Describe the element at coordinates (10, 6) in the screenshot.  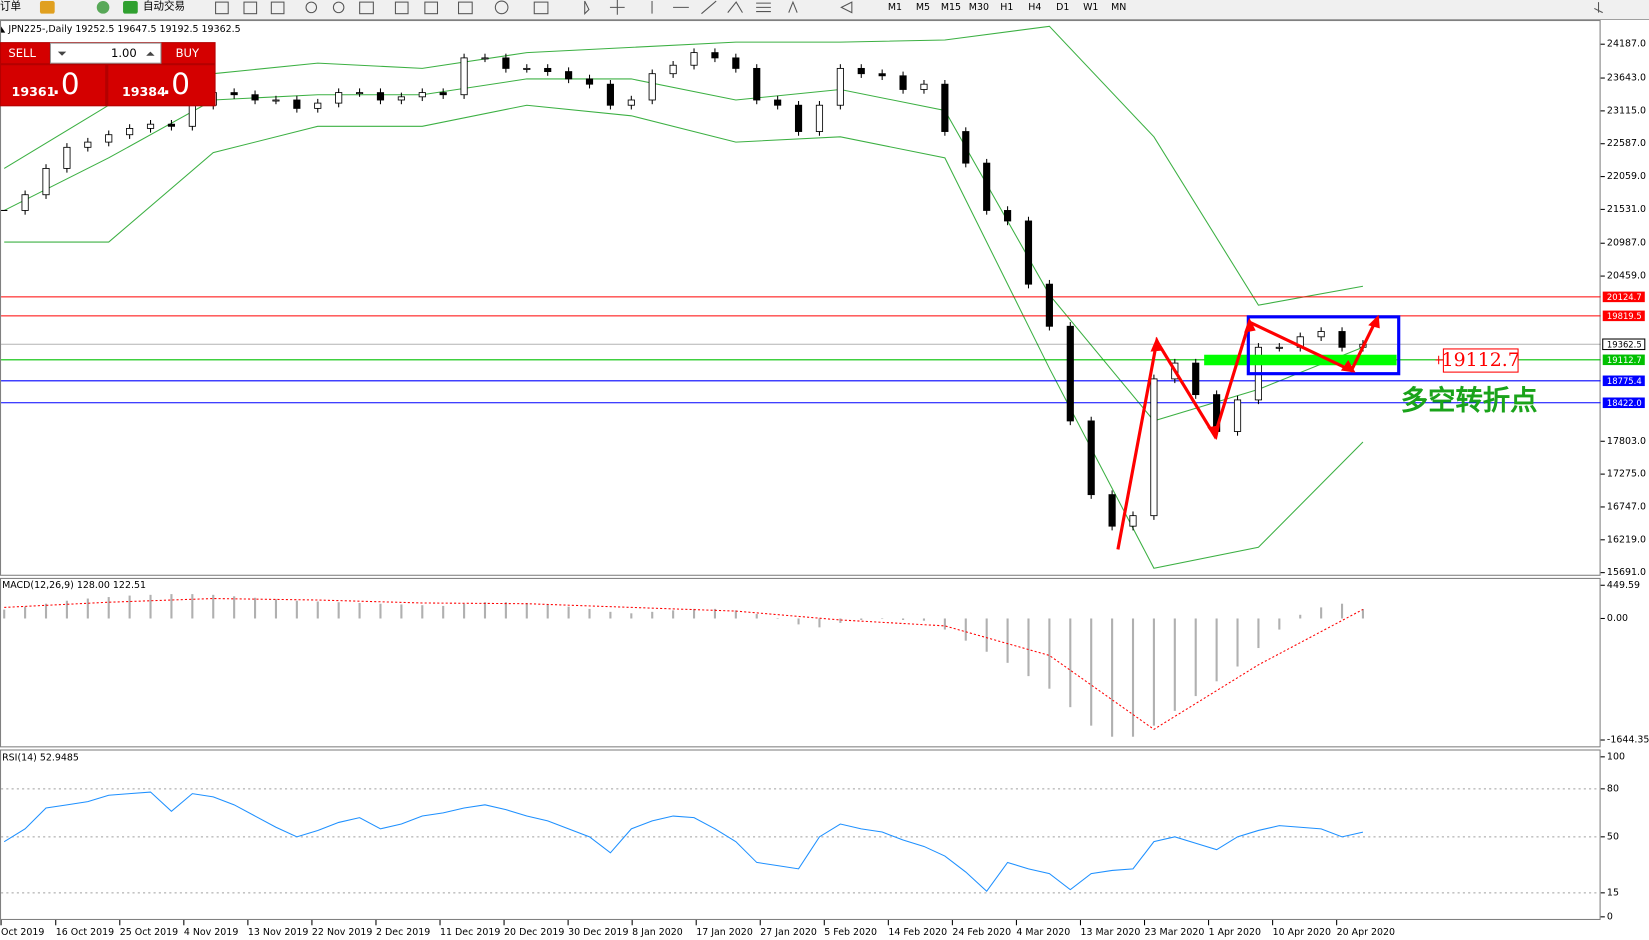
I see `order-button: 订单` at that location.